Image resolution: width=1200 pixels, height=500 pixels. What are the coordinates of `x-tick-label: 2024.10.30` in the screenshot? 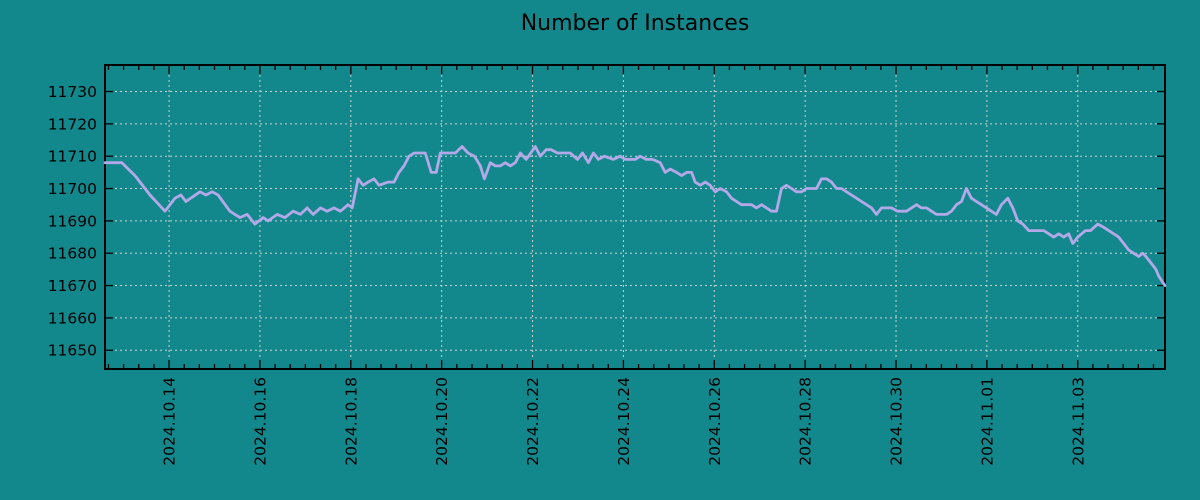 It's located at (897, 421).